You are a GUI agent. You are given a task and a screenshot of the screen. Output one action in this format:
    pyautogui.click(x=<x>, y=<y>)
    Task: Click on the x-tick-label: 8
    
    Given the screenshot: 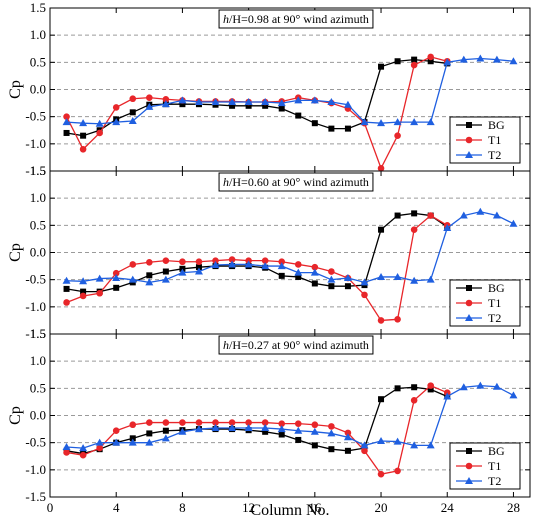 What is the action you would take?
    pyautogui.click(x=182, y=507)
    